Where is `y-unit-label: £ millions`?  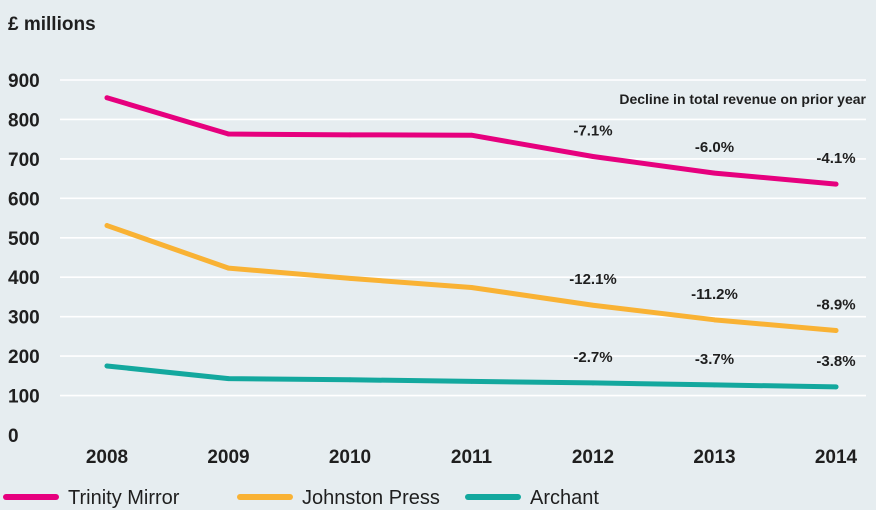
y-unit-label: £ millions is located at coordinates (52, 24).